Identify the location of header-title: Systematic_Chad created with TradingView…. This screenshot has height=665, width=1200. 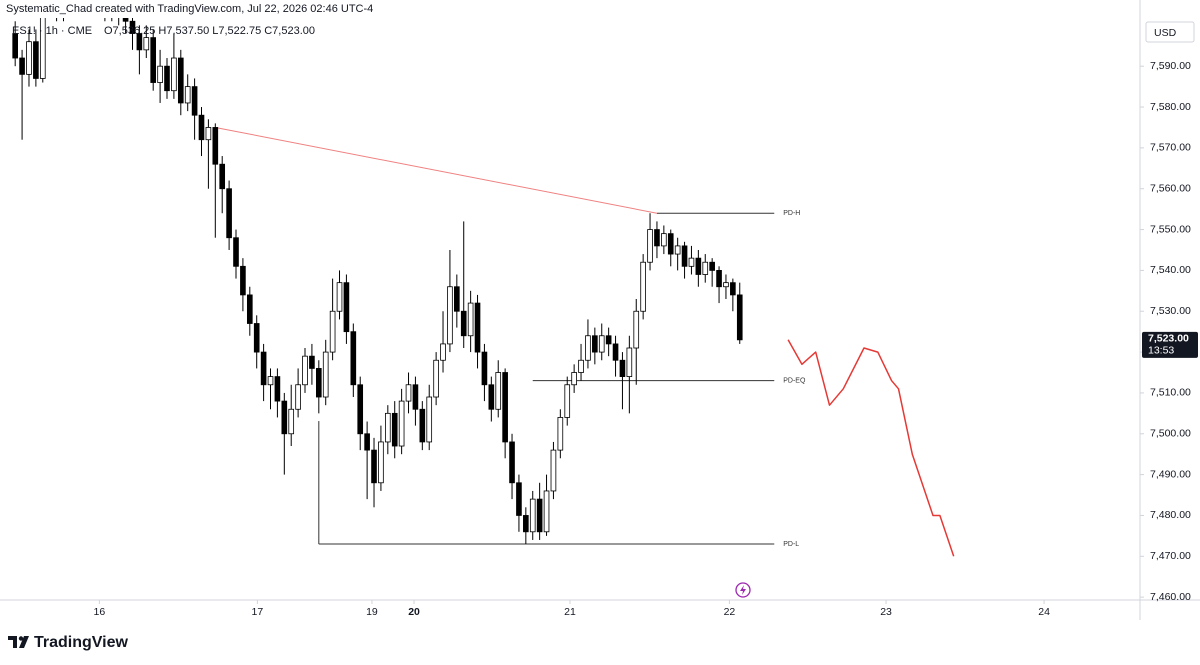
(189, 9).